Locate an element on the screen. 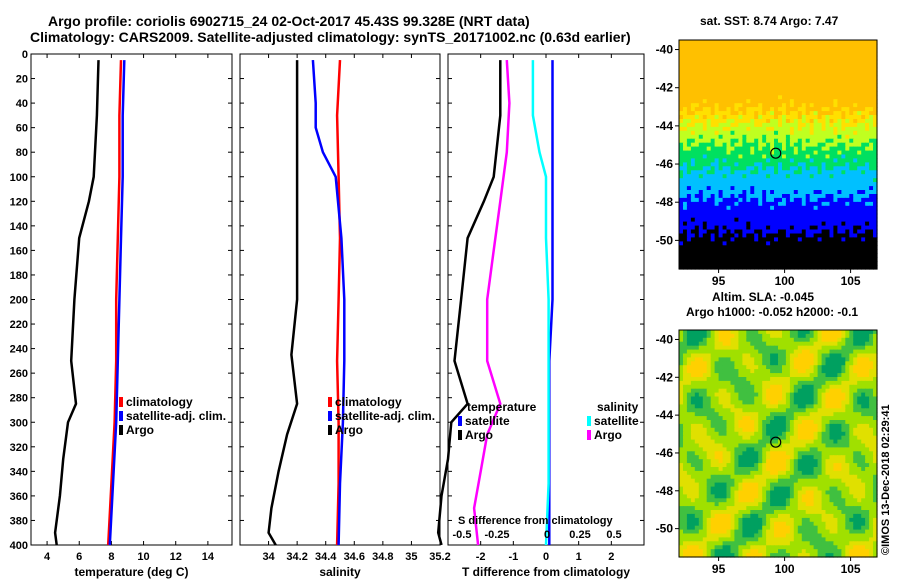  secondary-x-axis-label: S difference from climatology is located at coordinates (536, 521).